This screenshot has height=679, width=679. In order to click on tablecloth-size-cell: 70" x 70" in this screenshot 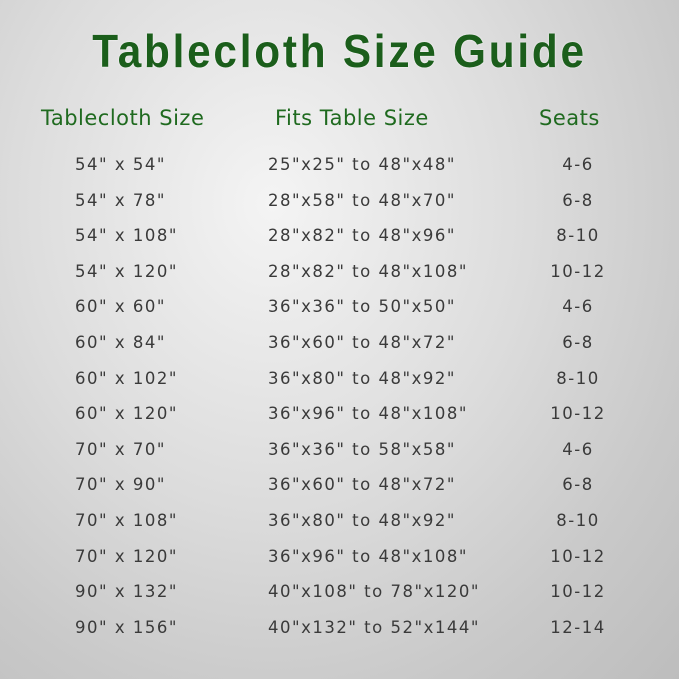, I will do `click(120, 449)`.